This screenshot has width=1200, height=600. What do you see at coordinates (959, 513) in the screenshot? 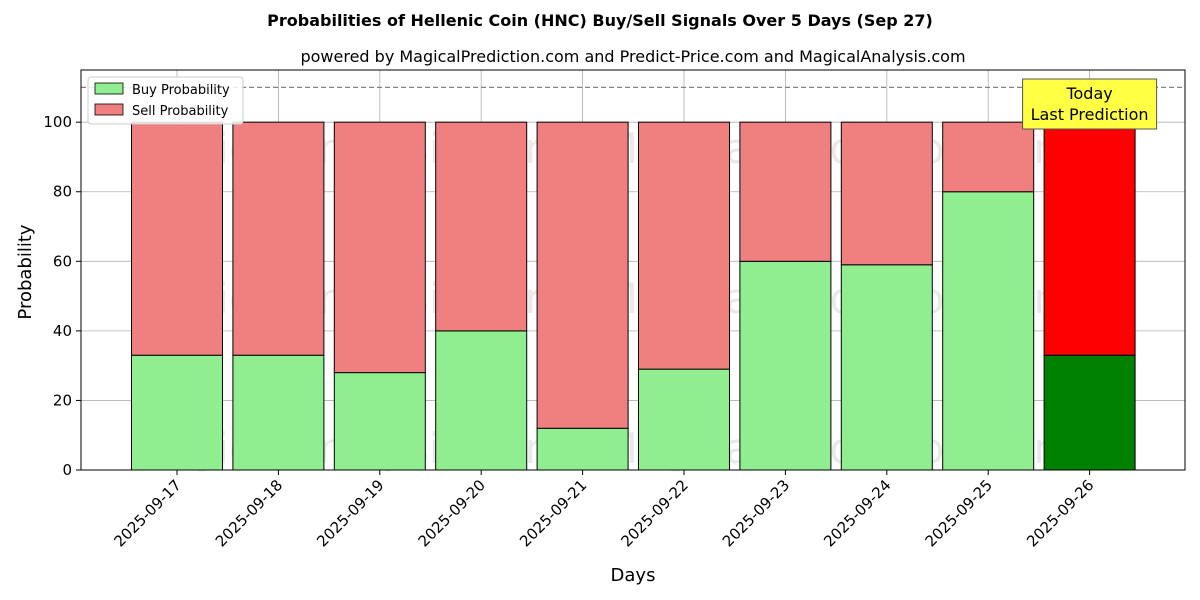
I see `x-tick-label: 2025-09-25` at bounding box center [959, 513].